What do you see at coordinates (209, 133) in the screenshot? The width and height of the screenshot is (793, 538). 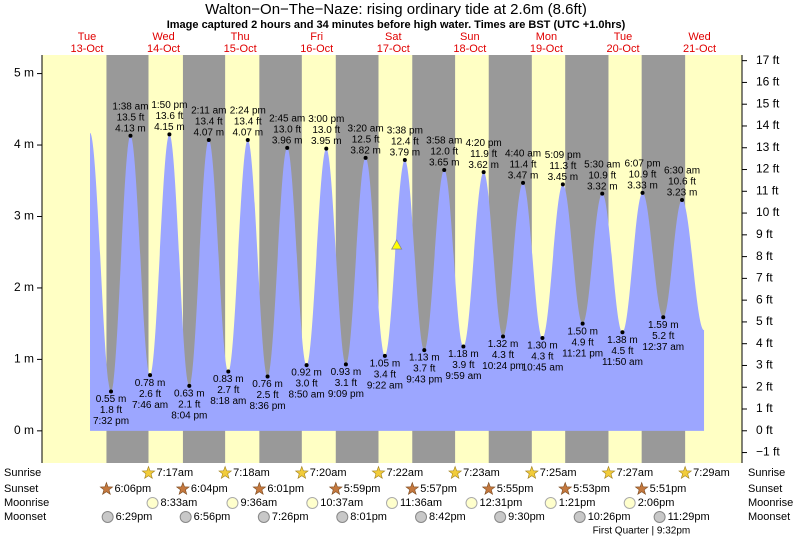 I see `extreme-label: 4.07 m` at bounding box center [209, 133].